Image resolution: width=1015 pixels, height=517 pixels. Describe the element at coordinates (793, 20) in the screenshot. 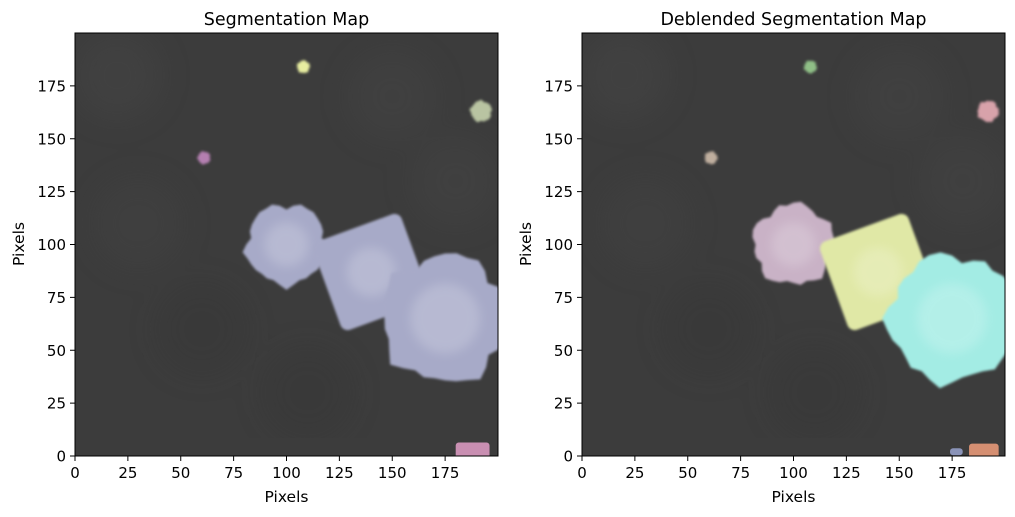

I see `chart-title: Deblended Segmentation Map` at that location.